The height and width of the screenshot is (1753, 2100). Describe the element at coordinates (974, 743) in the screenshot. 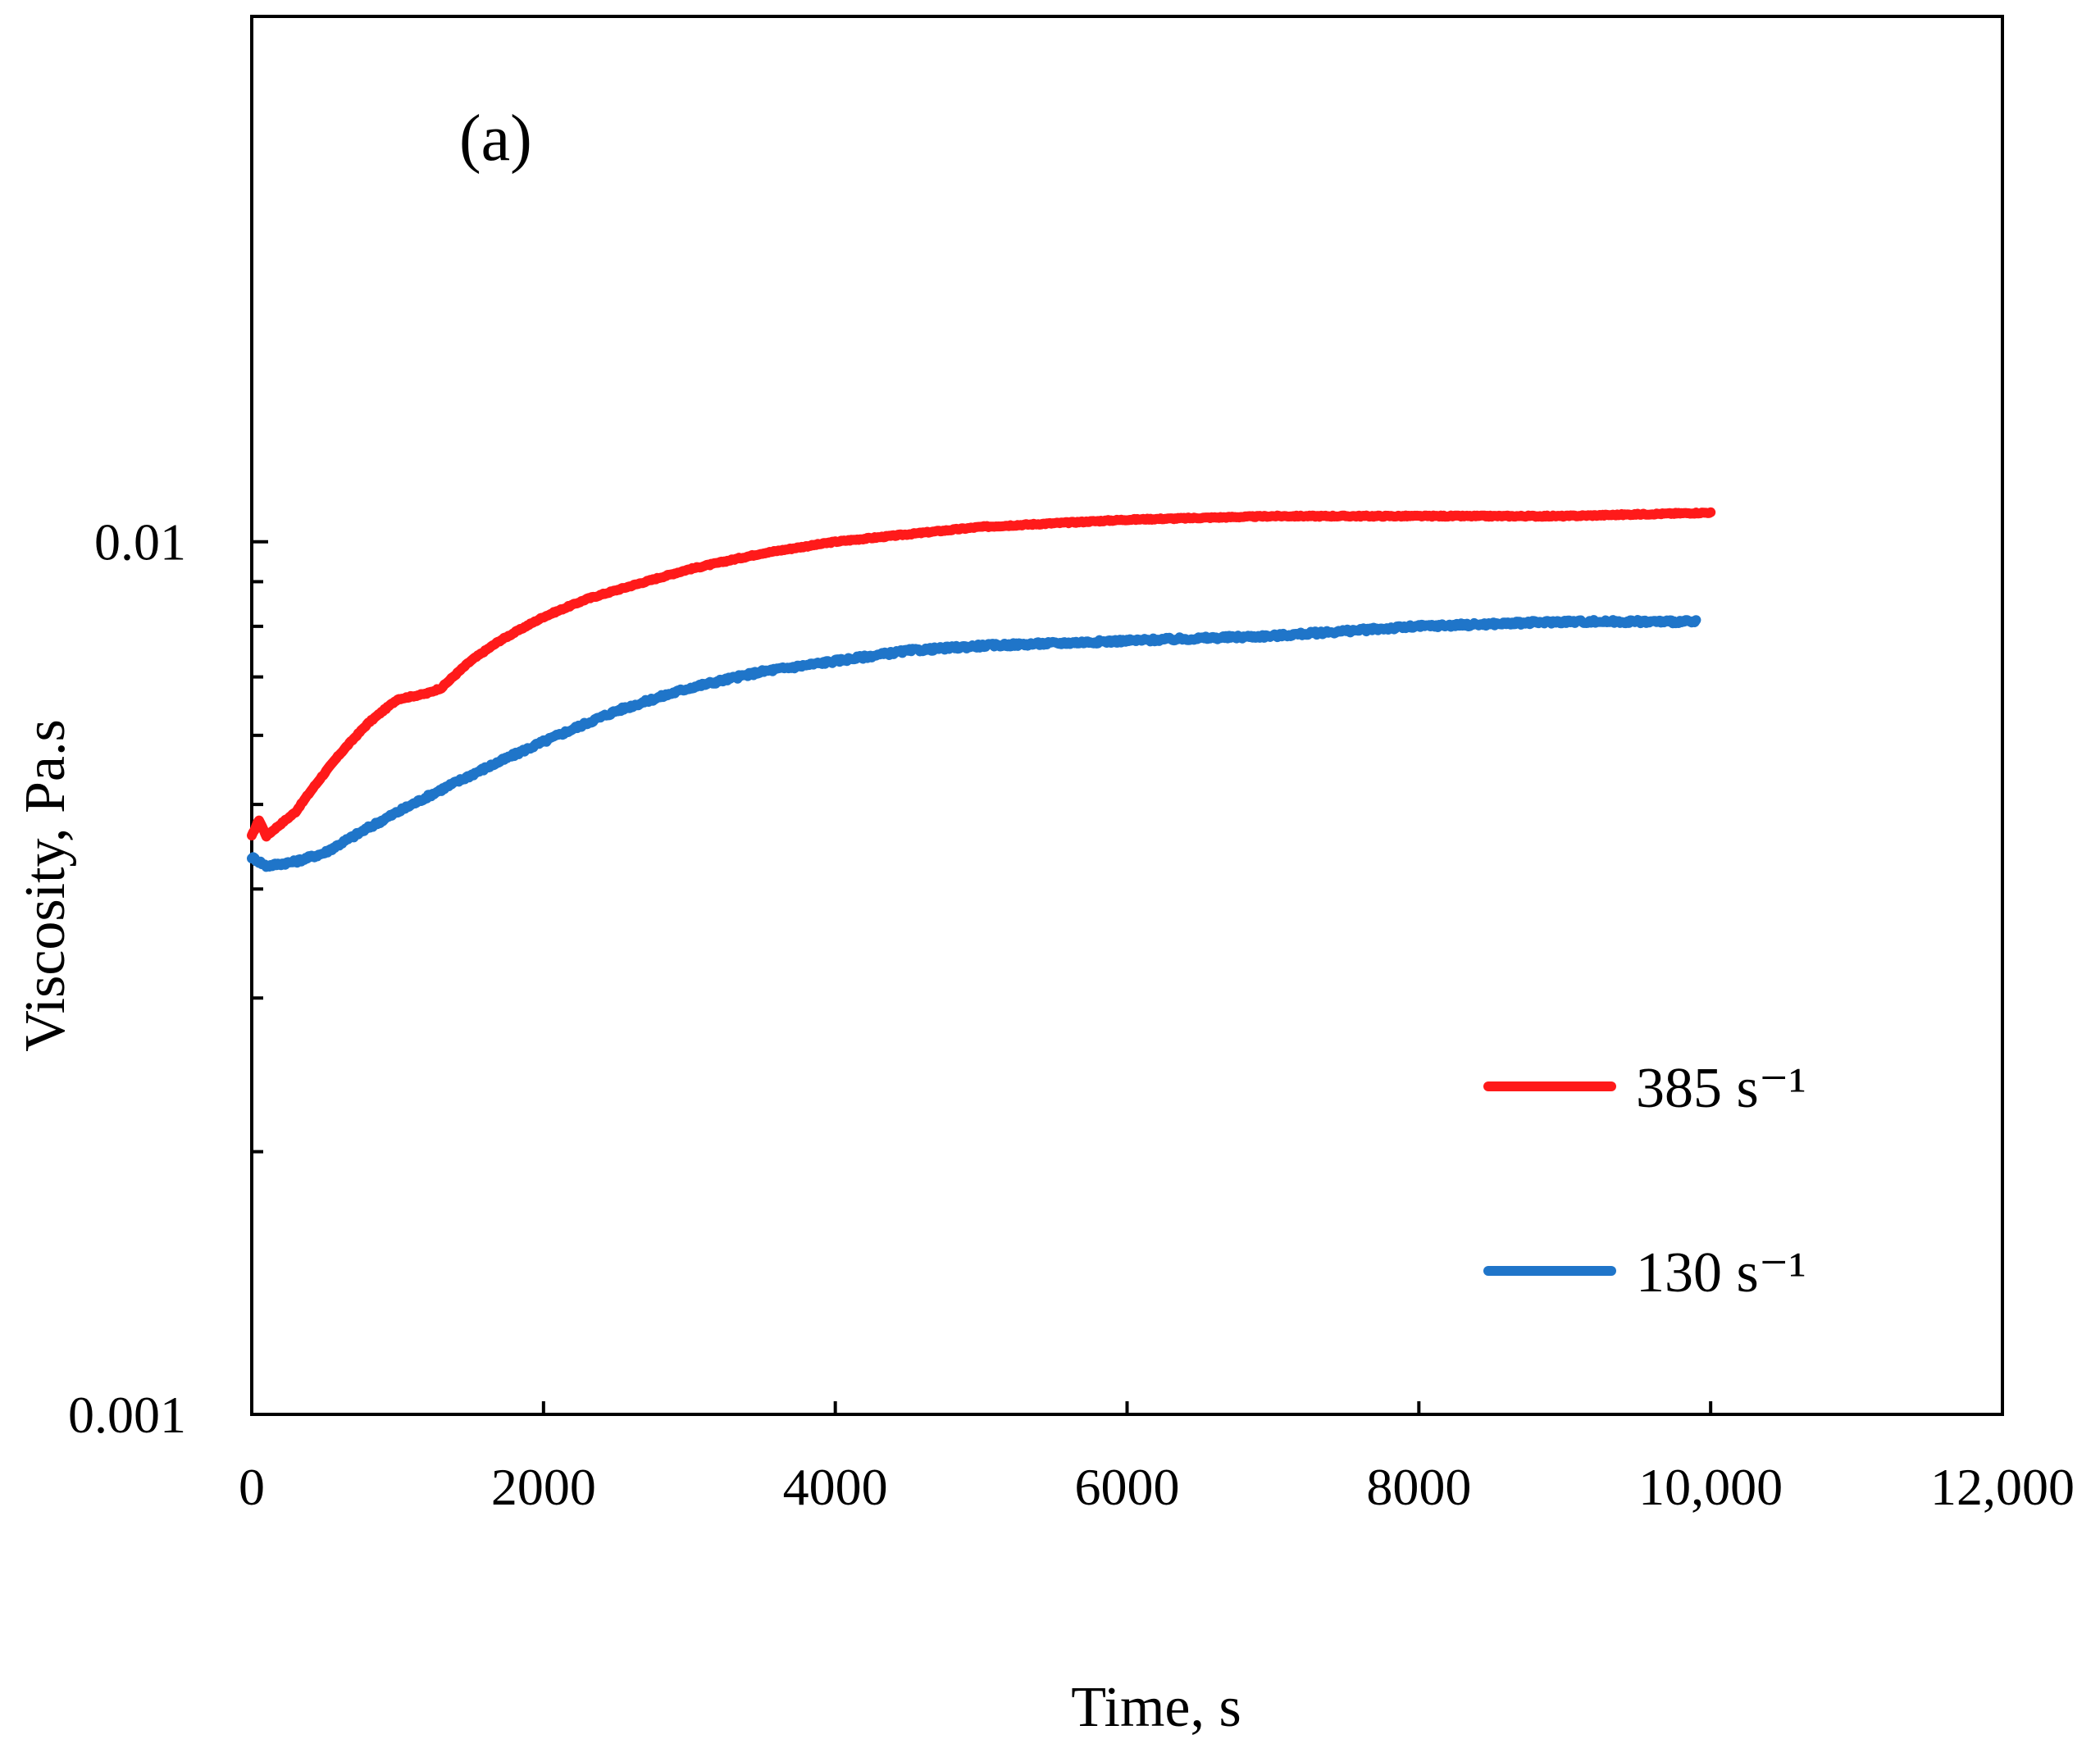

I see `series-line-blue` at that location.